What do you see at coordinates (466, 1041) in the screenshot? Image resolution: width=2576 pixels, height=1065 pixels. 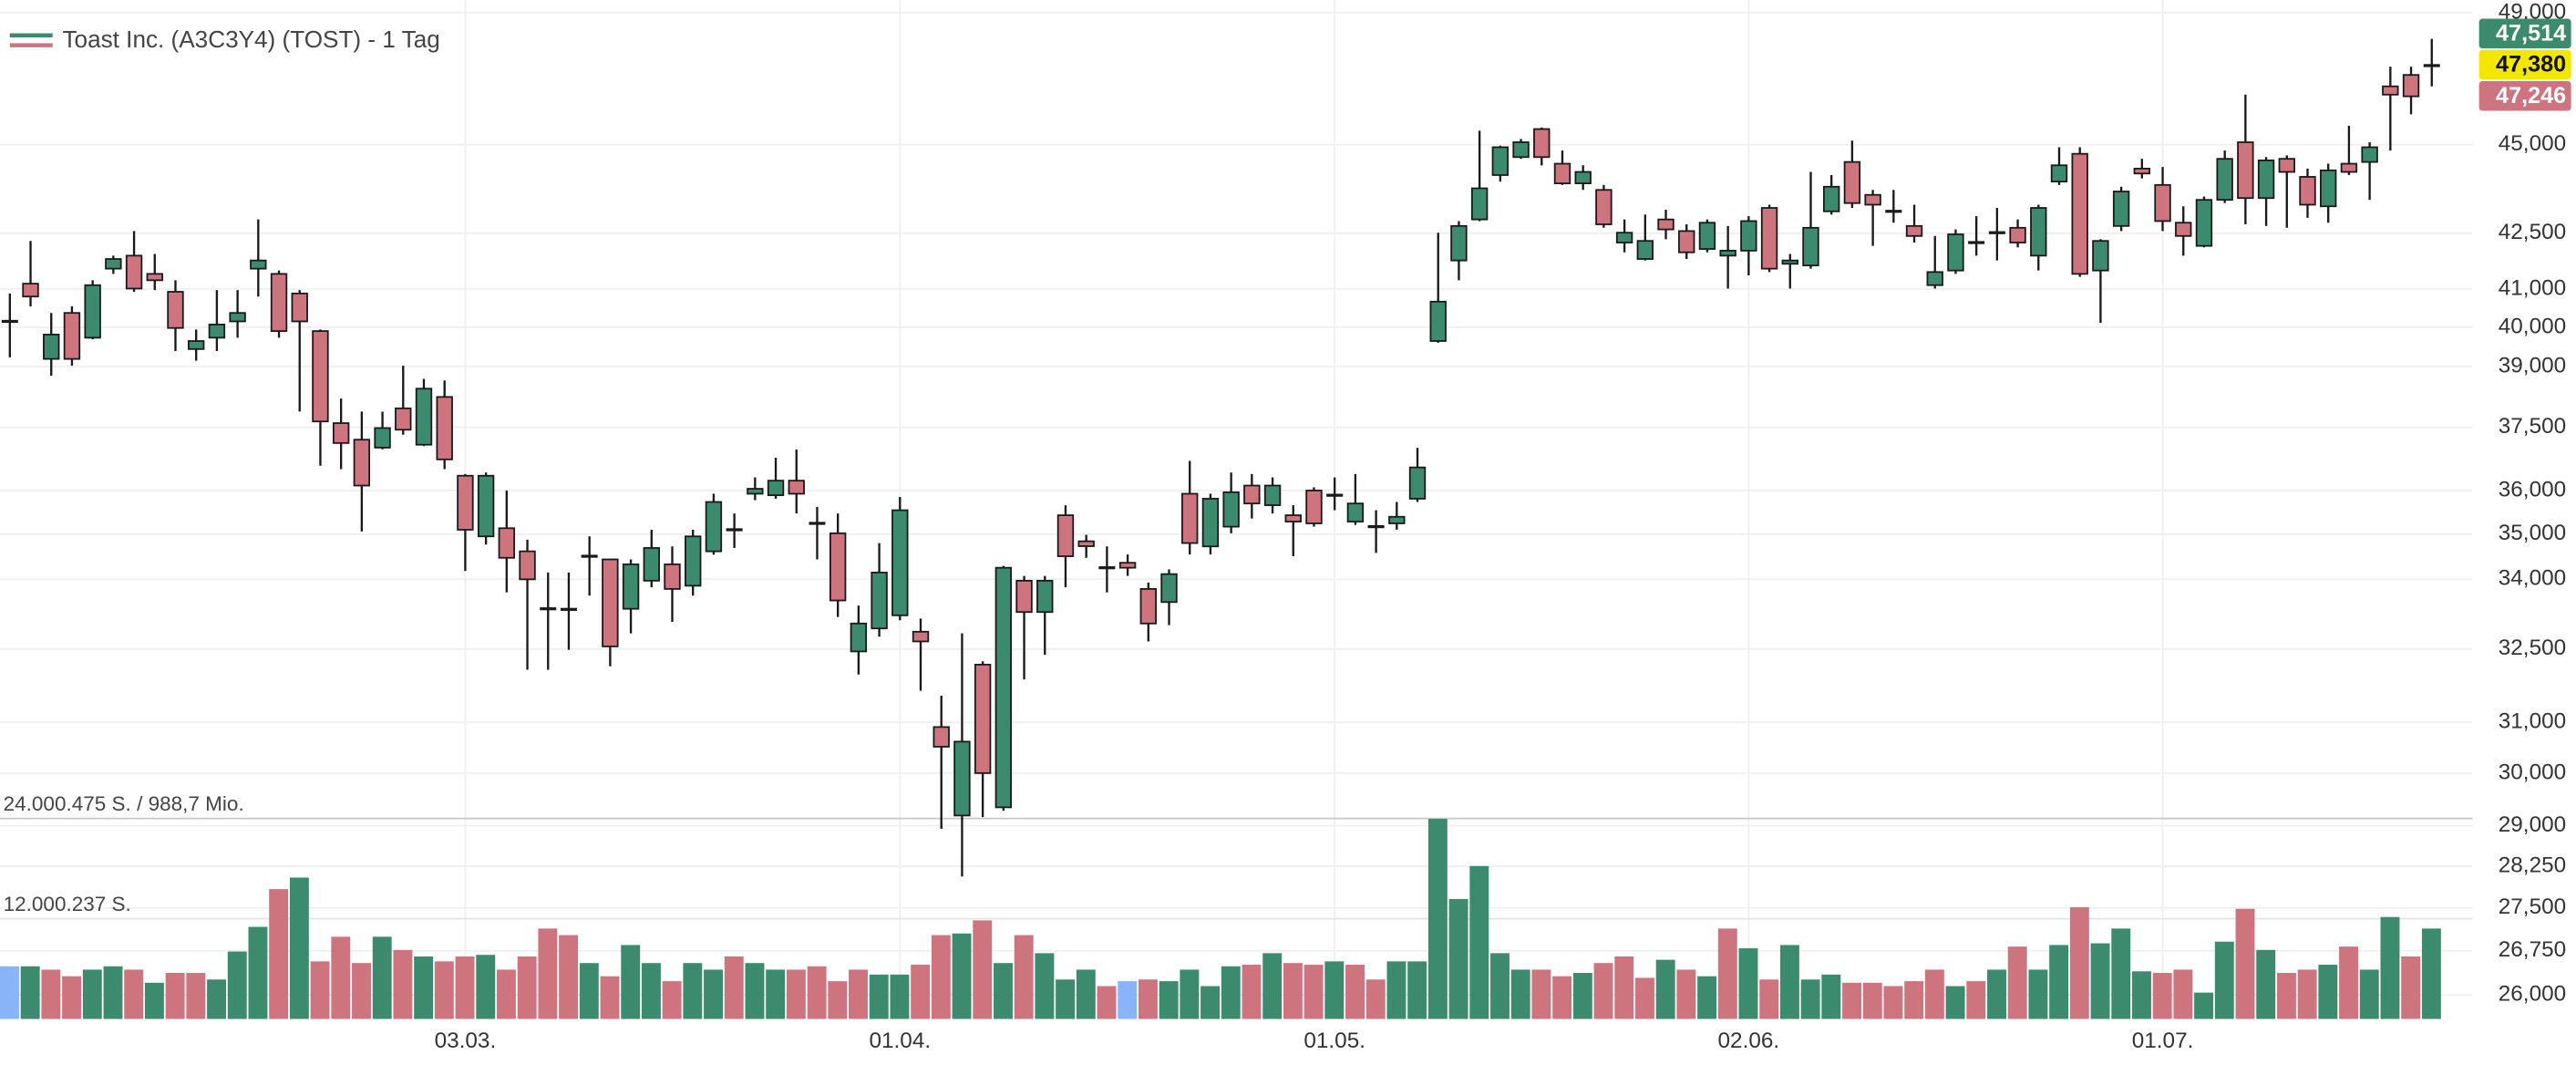 I see `x-tick-label: 03.03.` at bounding box center [466, 1041].